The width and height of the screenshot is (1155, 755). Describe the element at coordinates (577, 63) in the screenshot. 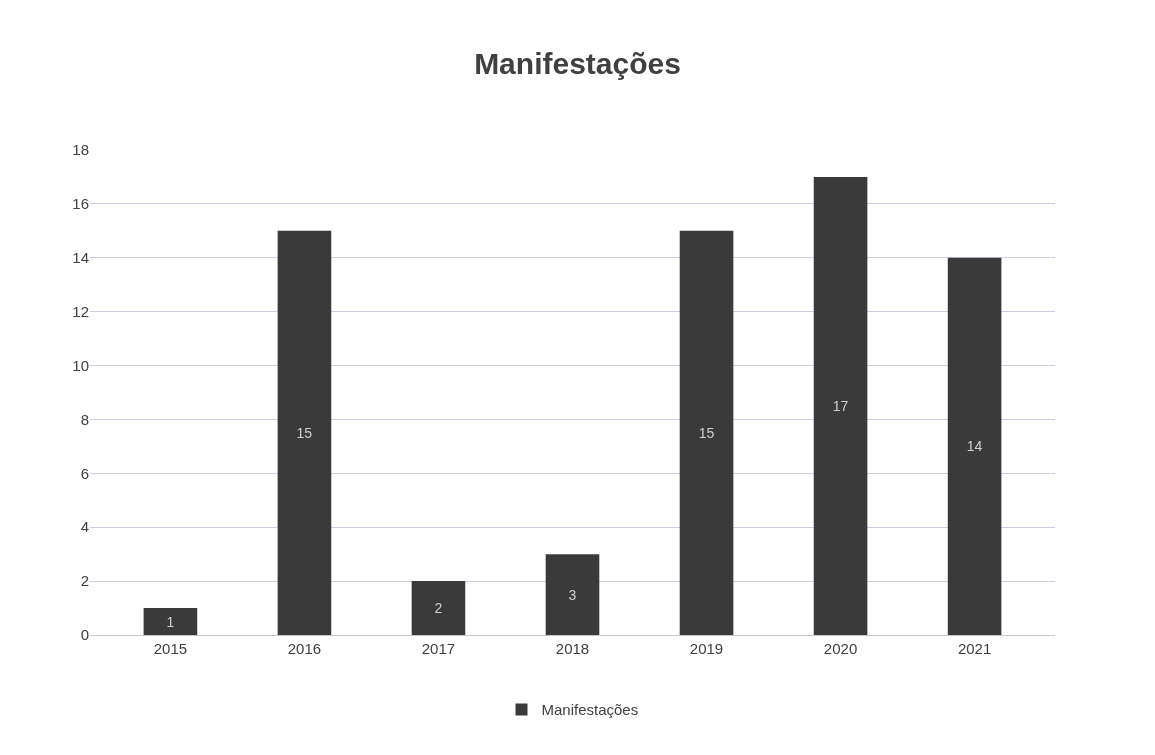

I see `chart-title: Manifestações` at that location.